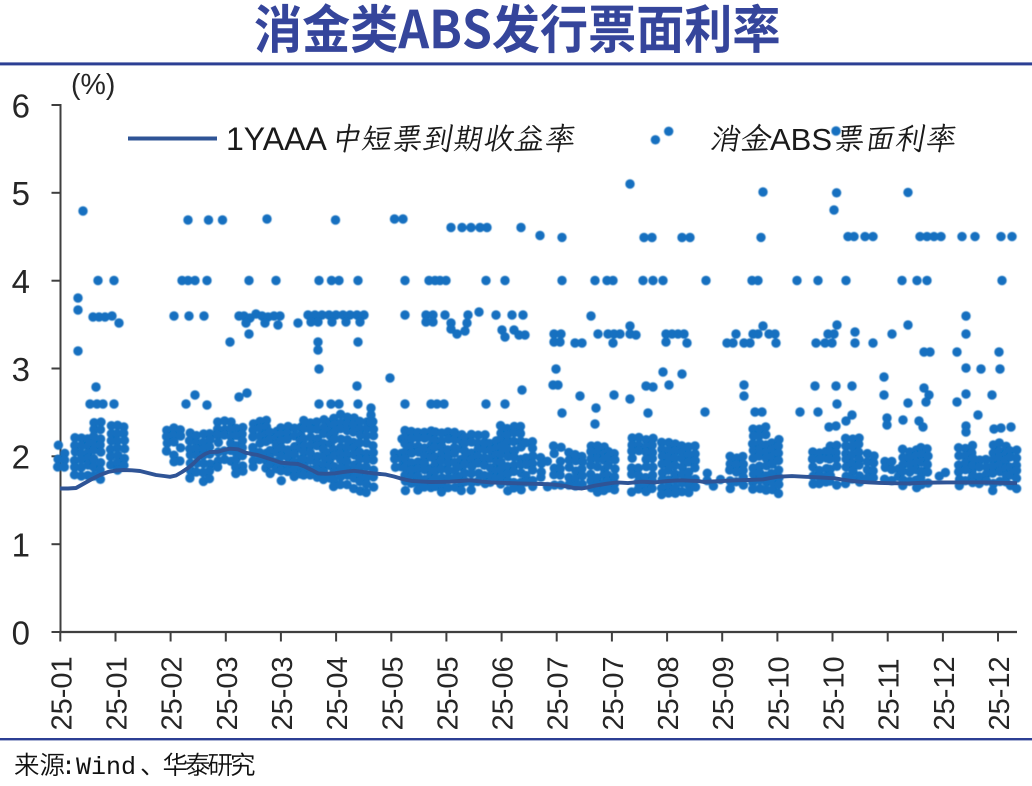  Describe the element at coordinates (173, 693) in the screenshot. I see `svg-text: 25-02` at that location.